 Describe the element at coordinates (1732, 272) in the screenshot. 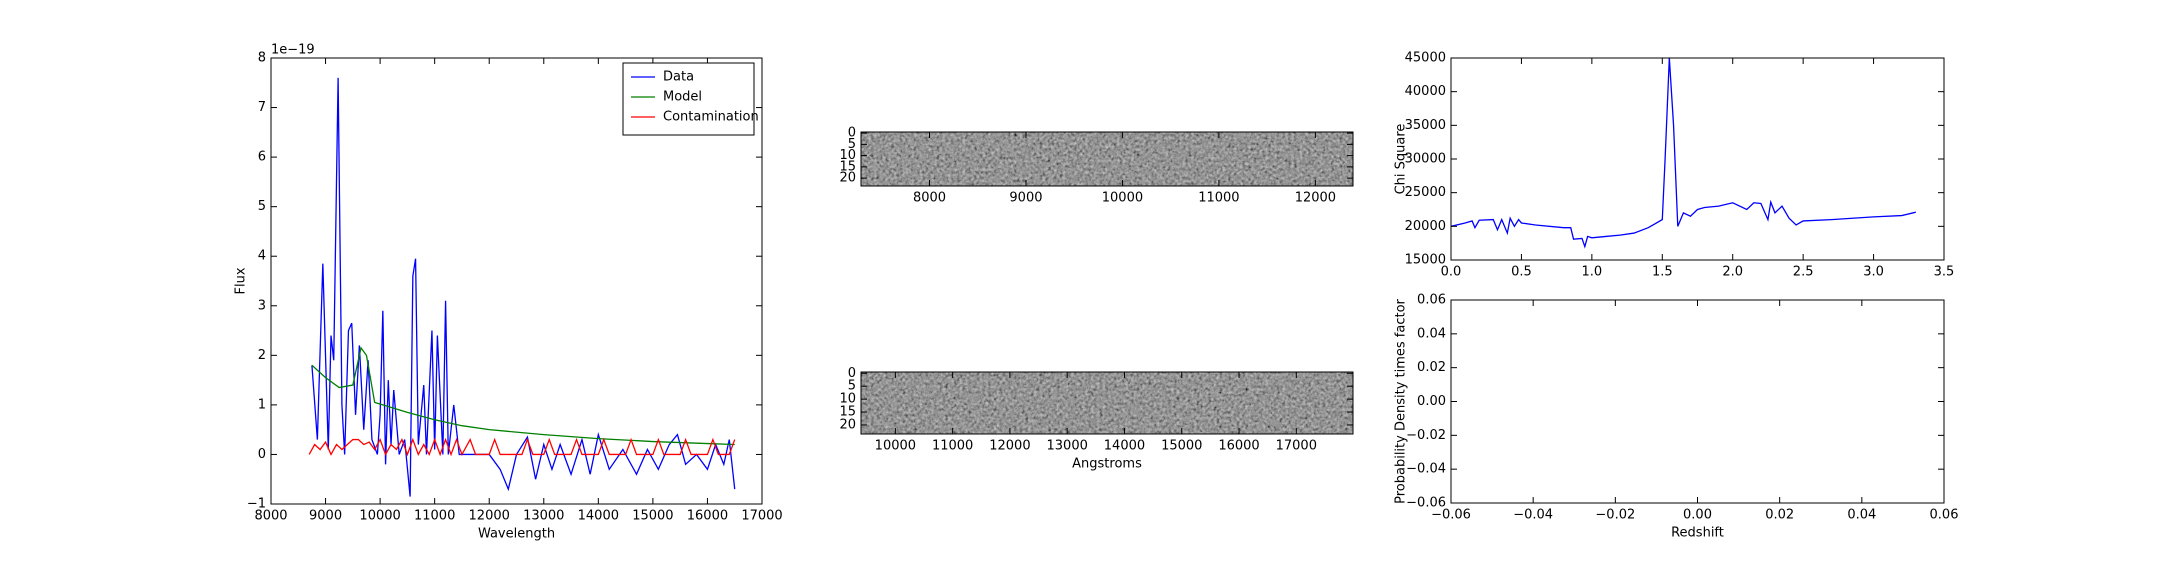

I see `x-tick-label: 2.0` at that location.